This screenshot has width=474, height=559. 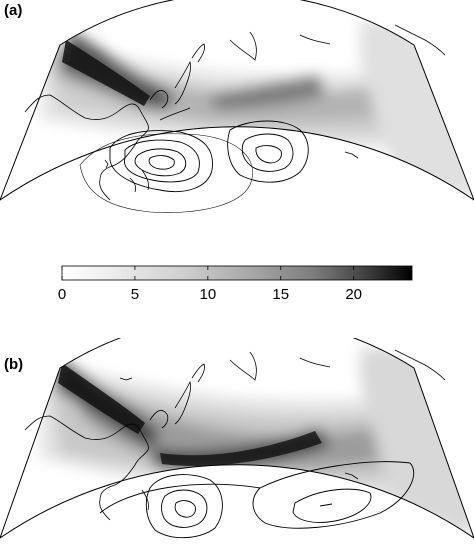 I want to click on panel-label-a: (a), so click(x=13, y=10).